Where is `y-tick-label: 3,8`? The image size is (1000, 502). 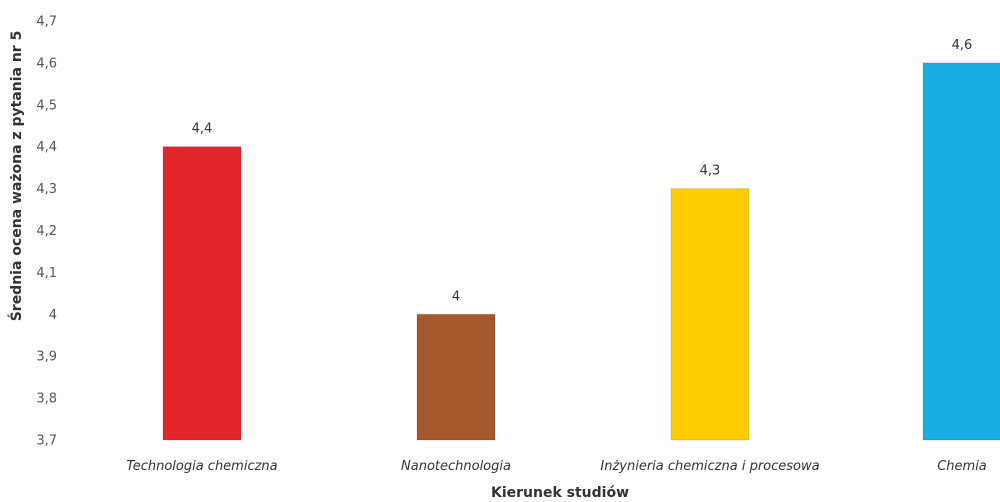
y-tick-label: 3,8 is located at coordinates (46, 399).